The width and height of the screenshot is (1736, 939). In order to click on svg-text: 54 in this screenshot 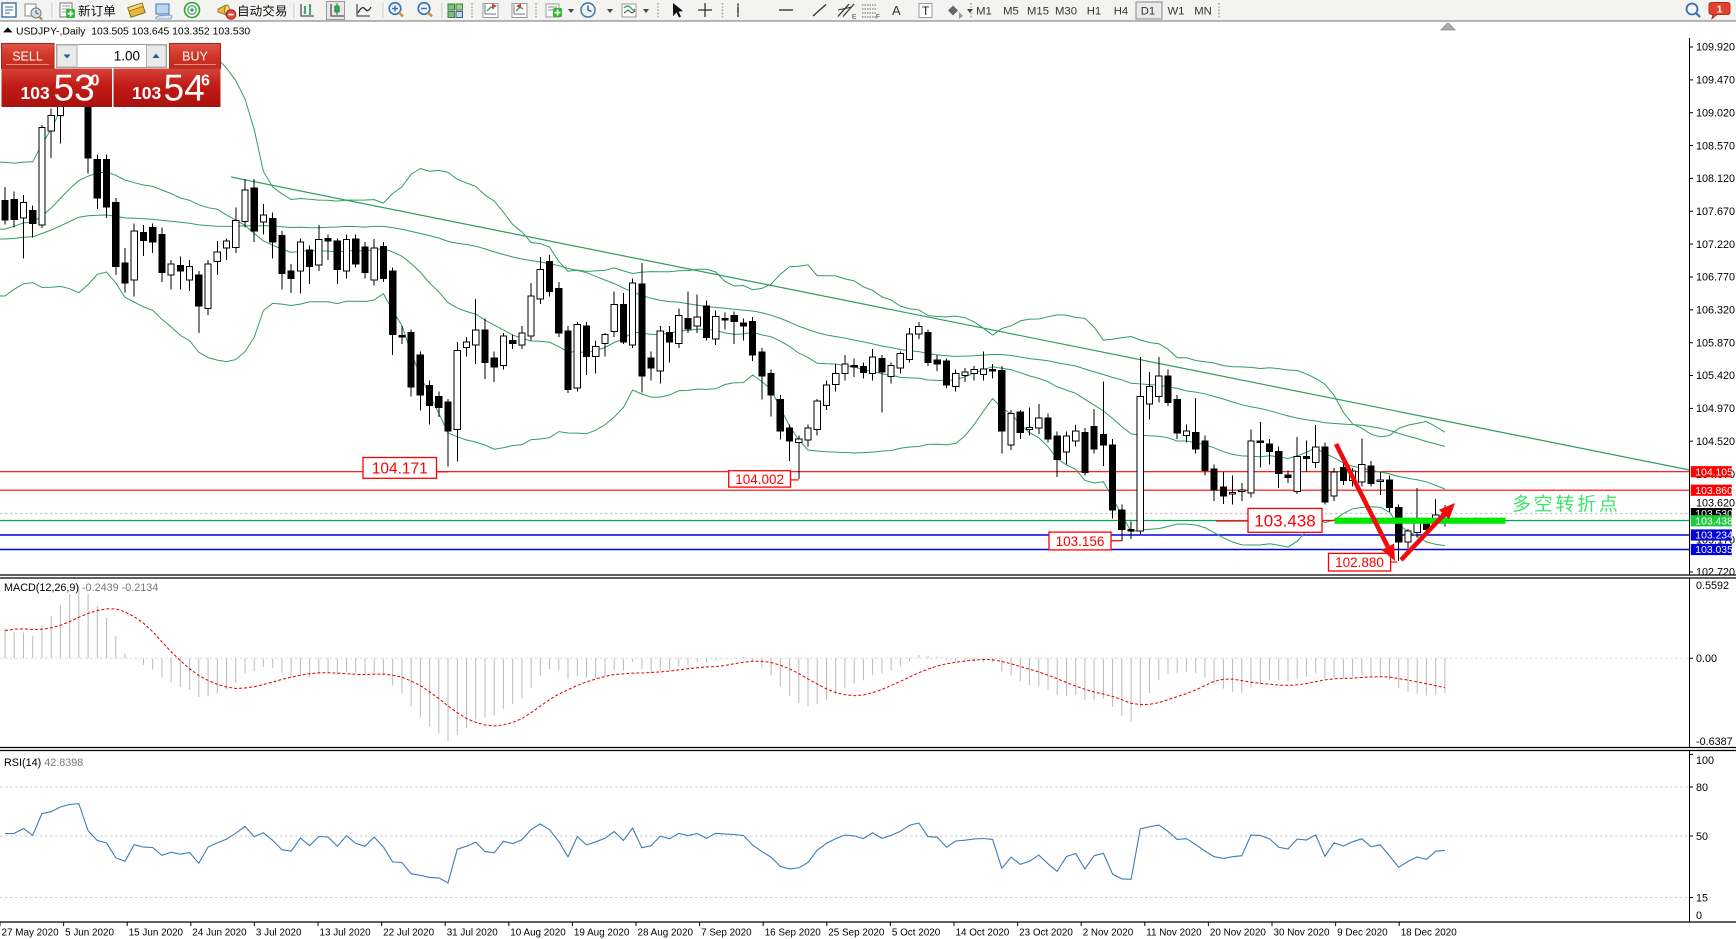, I will do `click(184, 88)`.